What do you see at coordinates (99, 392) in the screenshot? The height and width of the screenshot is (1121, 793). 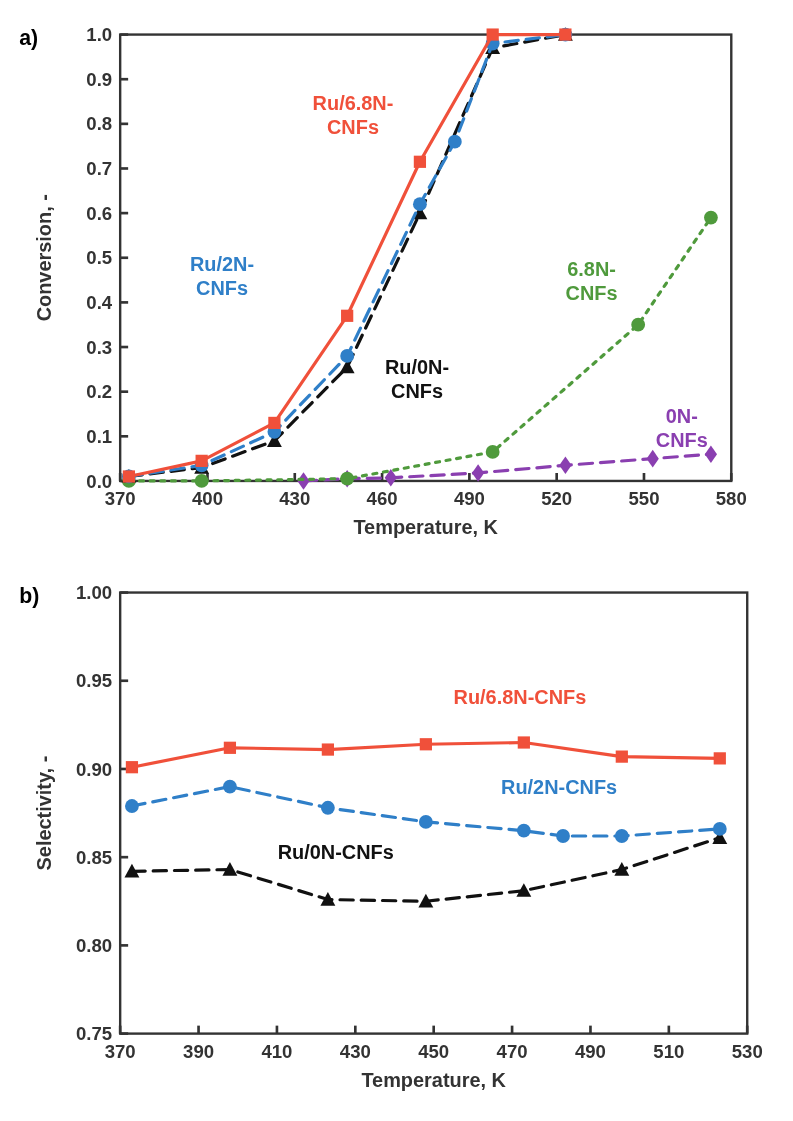 I see `y-tick-label: 0.2` at bounding box center [99, 392].